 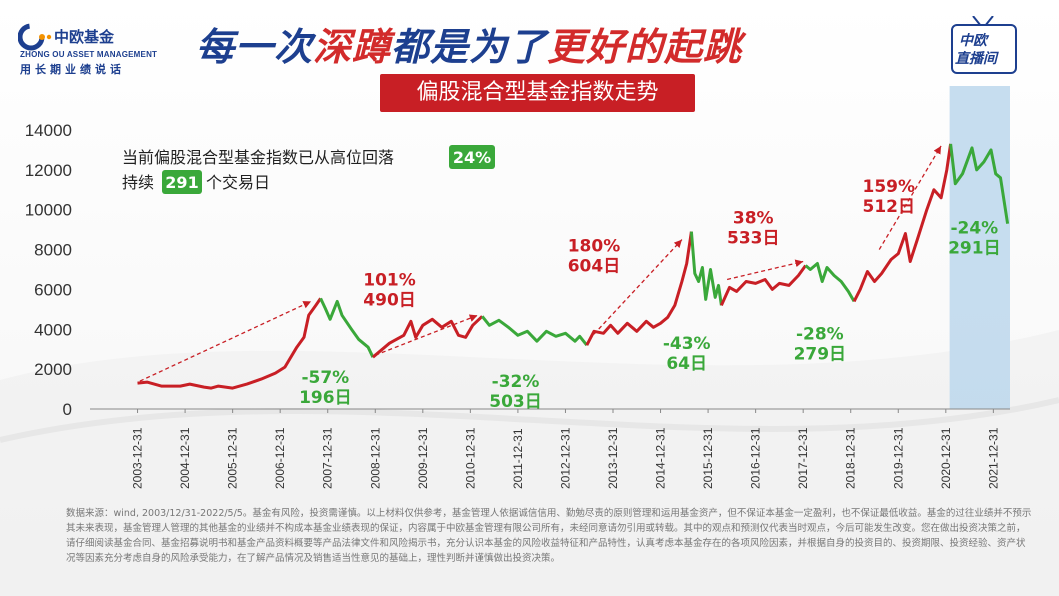 What do you see at coordinates (352, 47) in the screenshot?
I see `headline-part-2: 深蹲` at bounding box center [352, 47].